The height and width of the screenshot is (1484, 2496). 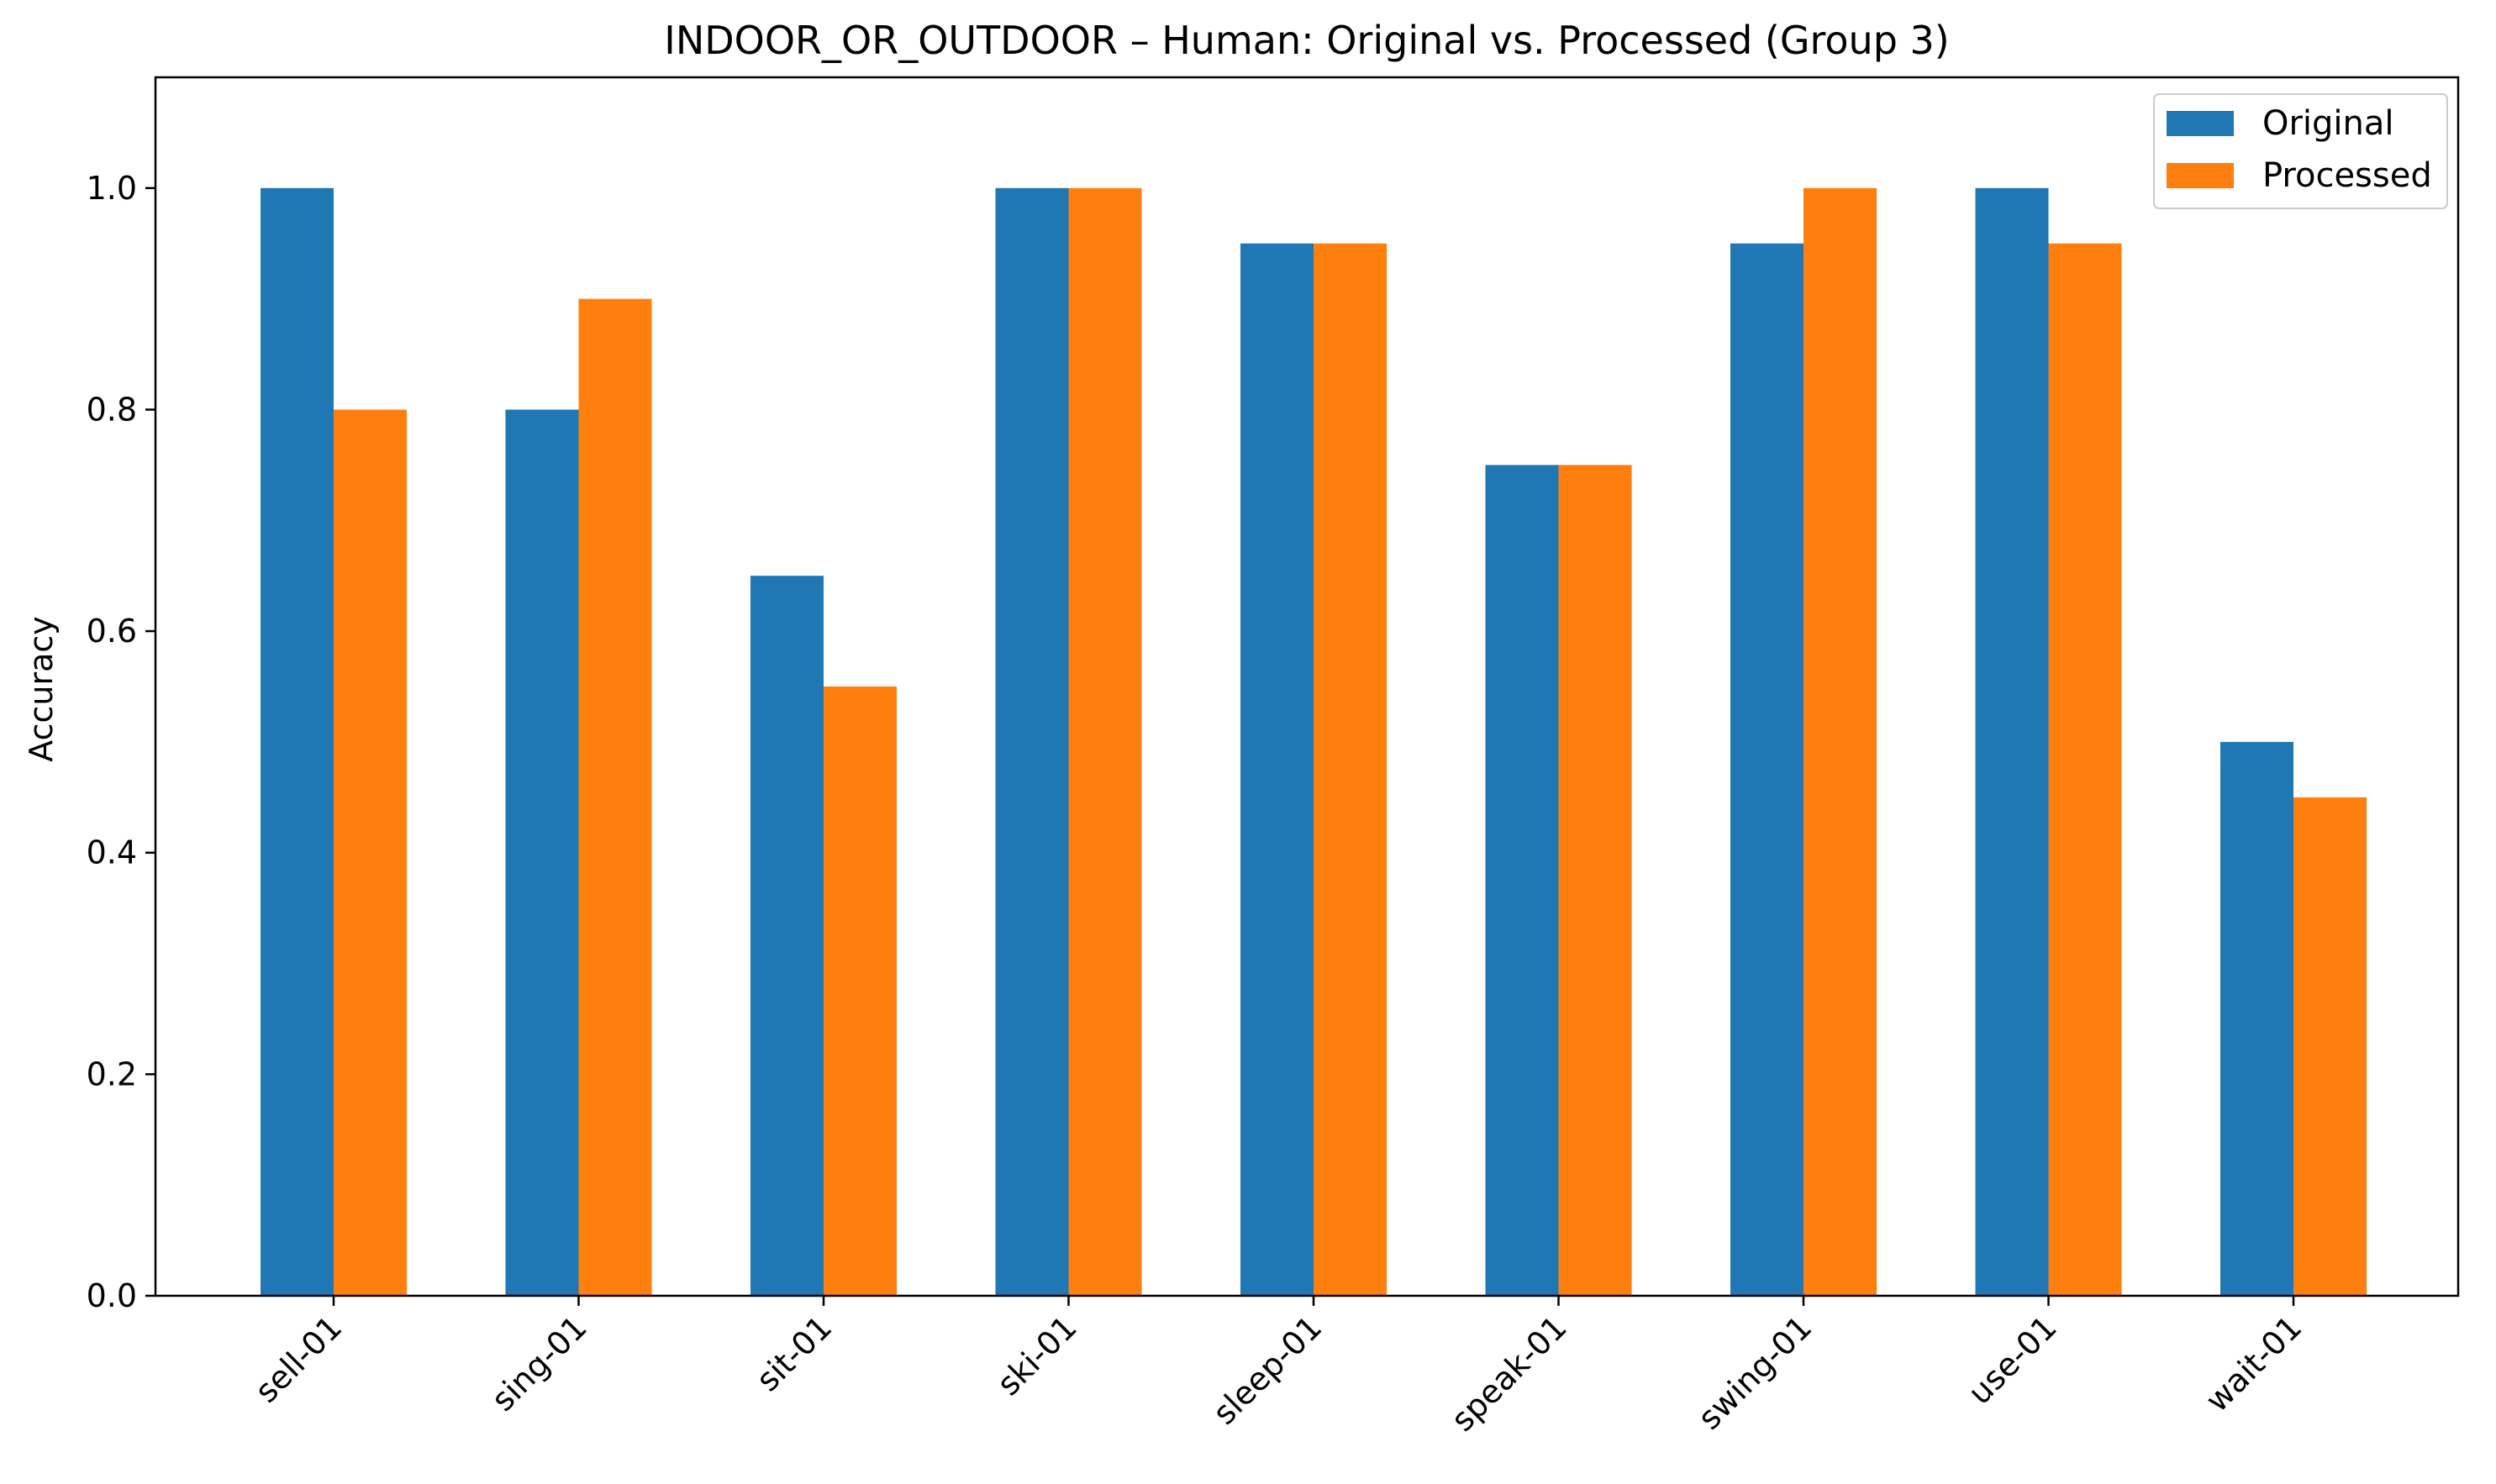 What do you see at coordinates (112, 632) in the screenshot?
I see `y-tick-label: 0.6` at bounding box center [112, 632].